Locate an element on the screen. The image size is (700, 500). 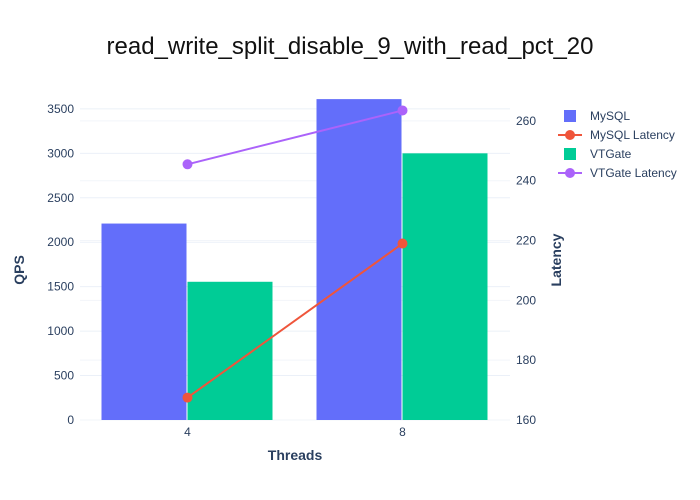
y-tick-label: 0 is located at coordinates (70, 420).